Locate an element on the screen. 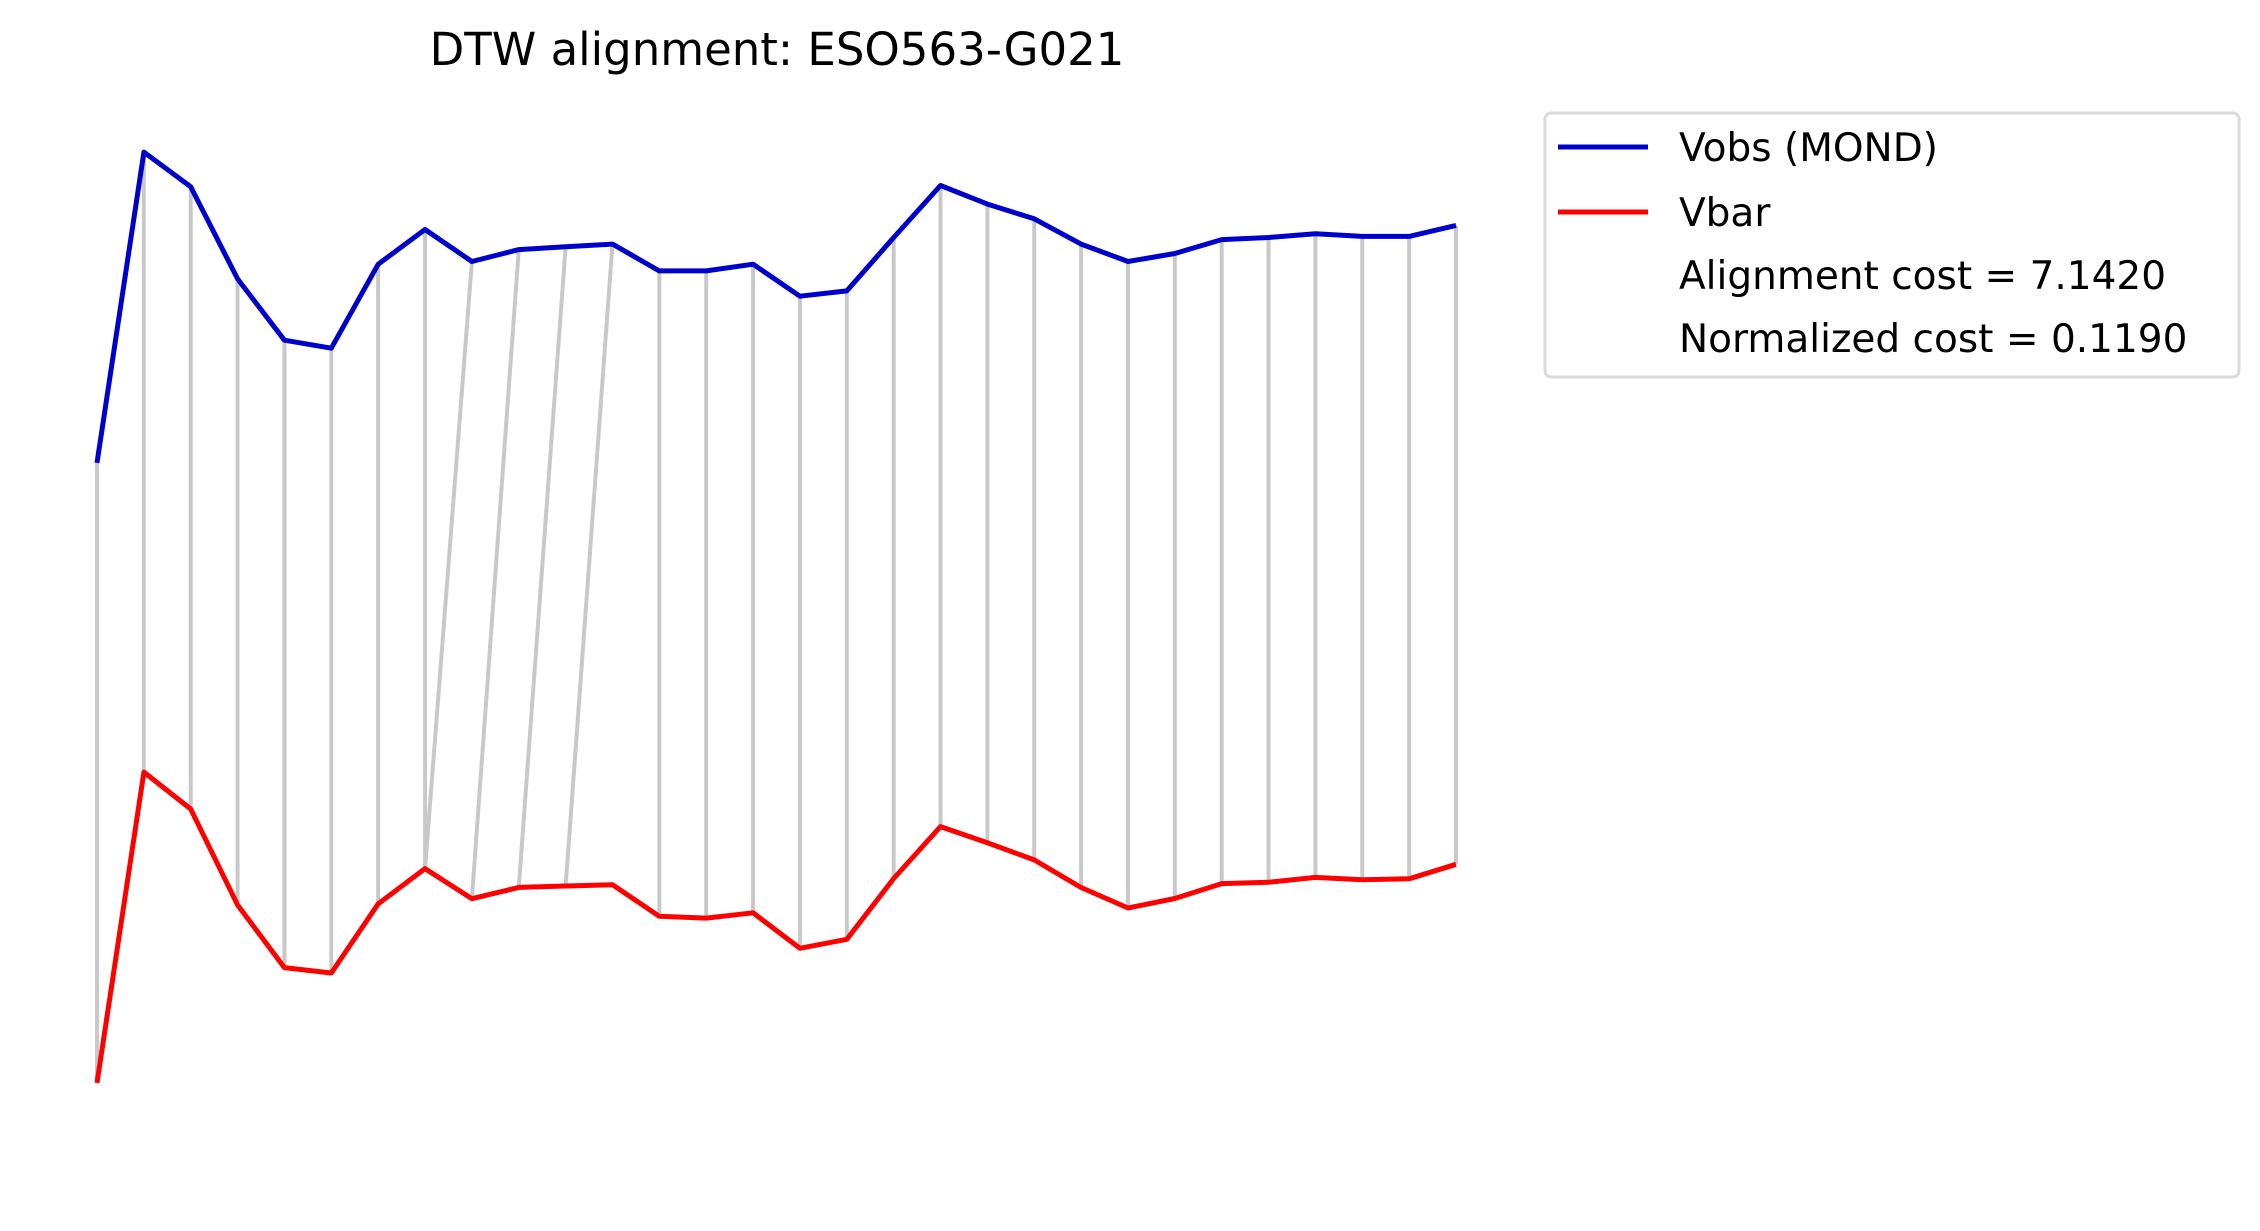 The height and width of the screenshot is (1231, 2260). legend-label-vbar: Vbar is located at coordinates (1725, 213).